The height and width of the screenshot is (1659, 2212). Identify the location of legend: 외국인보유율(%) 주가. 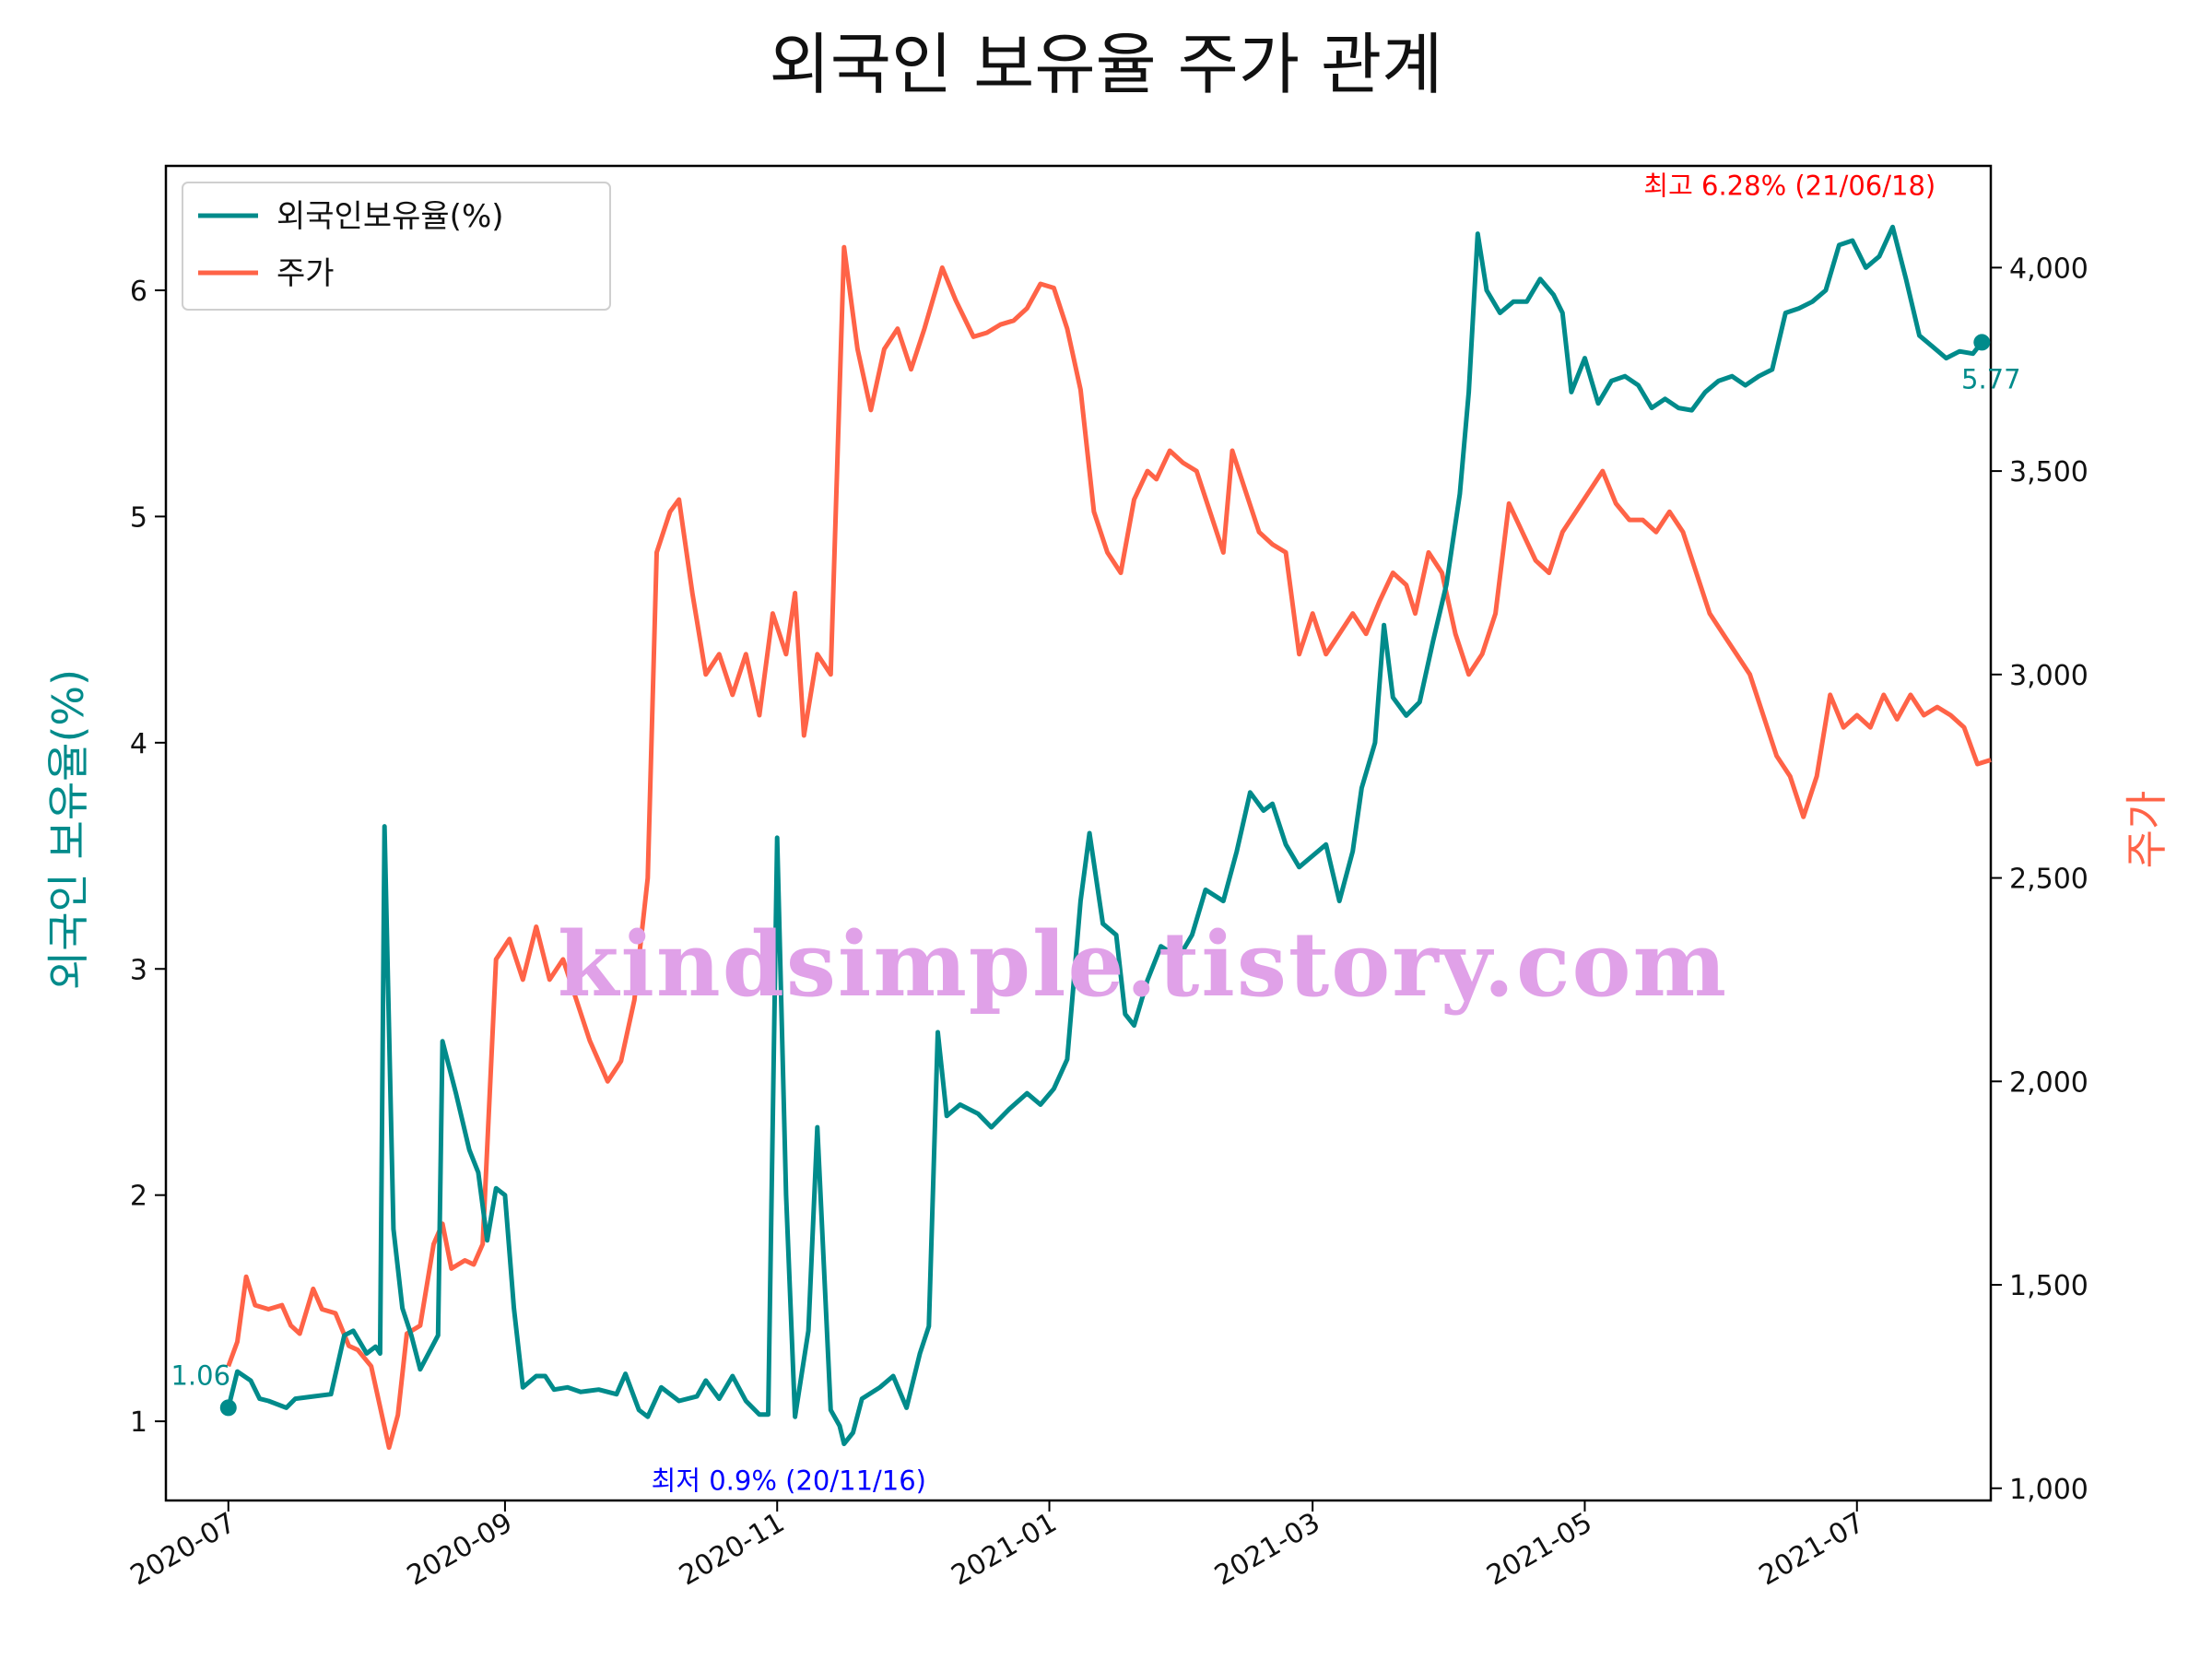
(396, 246).